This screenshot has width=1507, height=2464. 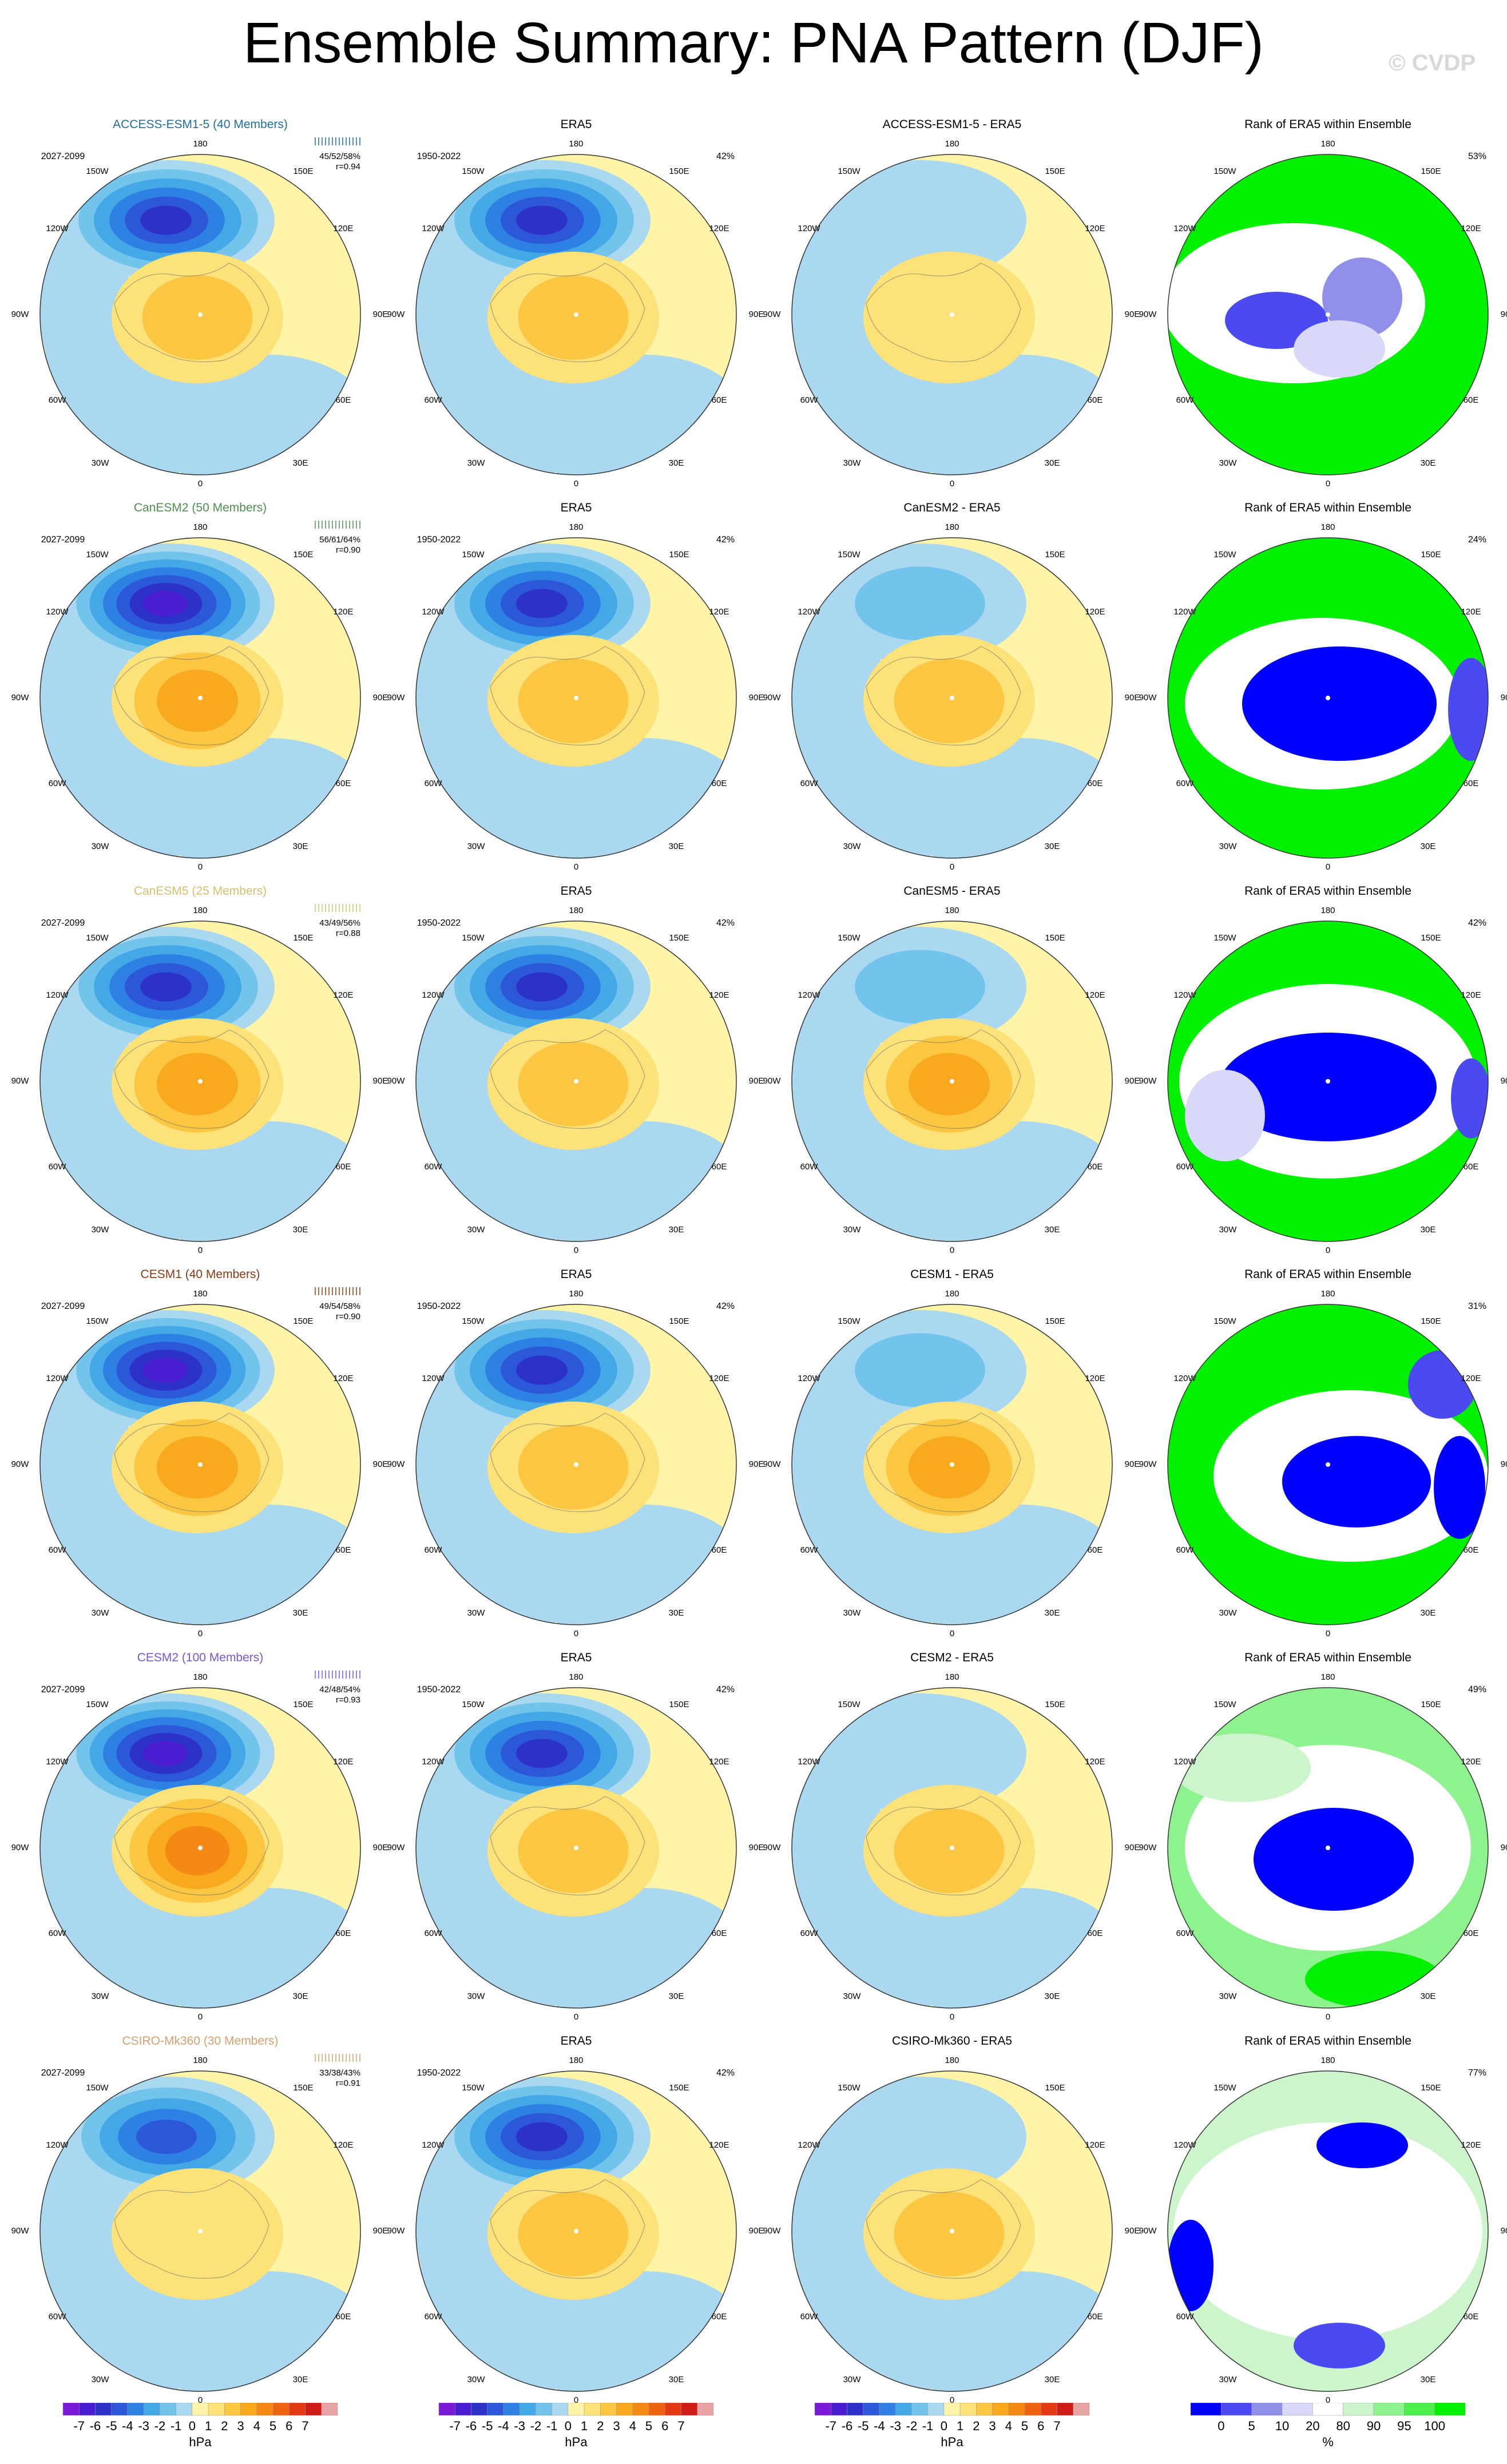 I want to click on pct-variance-range: 56/61/64%, so click(x=339, y=540).